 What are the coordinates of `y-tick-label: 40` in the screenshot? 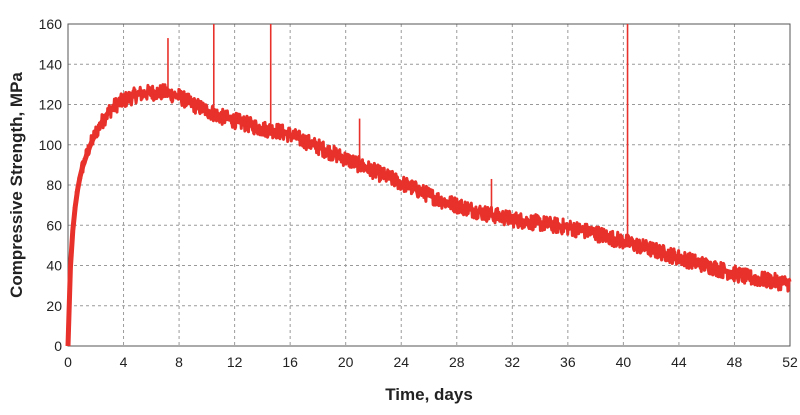 It's located at (54, 266).